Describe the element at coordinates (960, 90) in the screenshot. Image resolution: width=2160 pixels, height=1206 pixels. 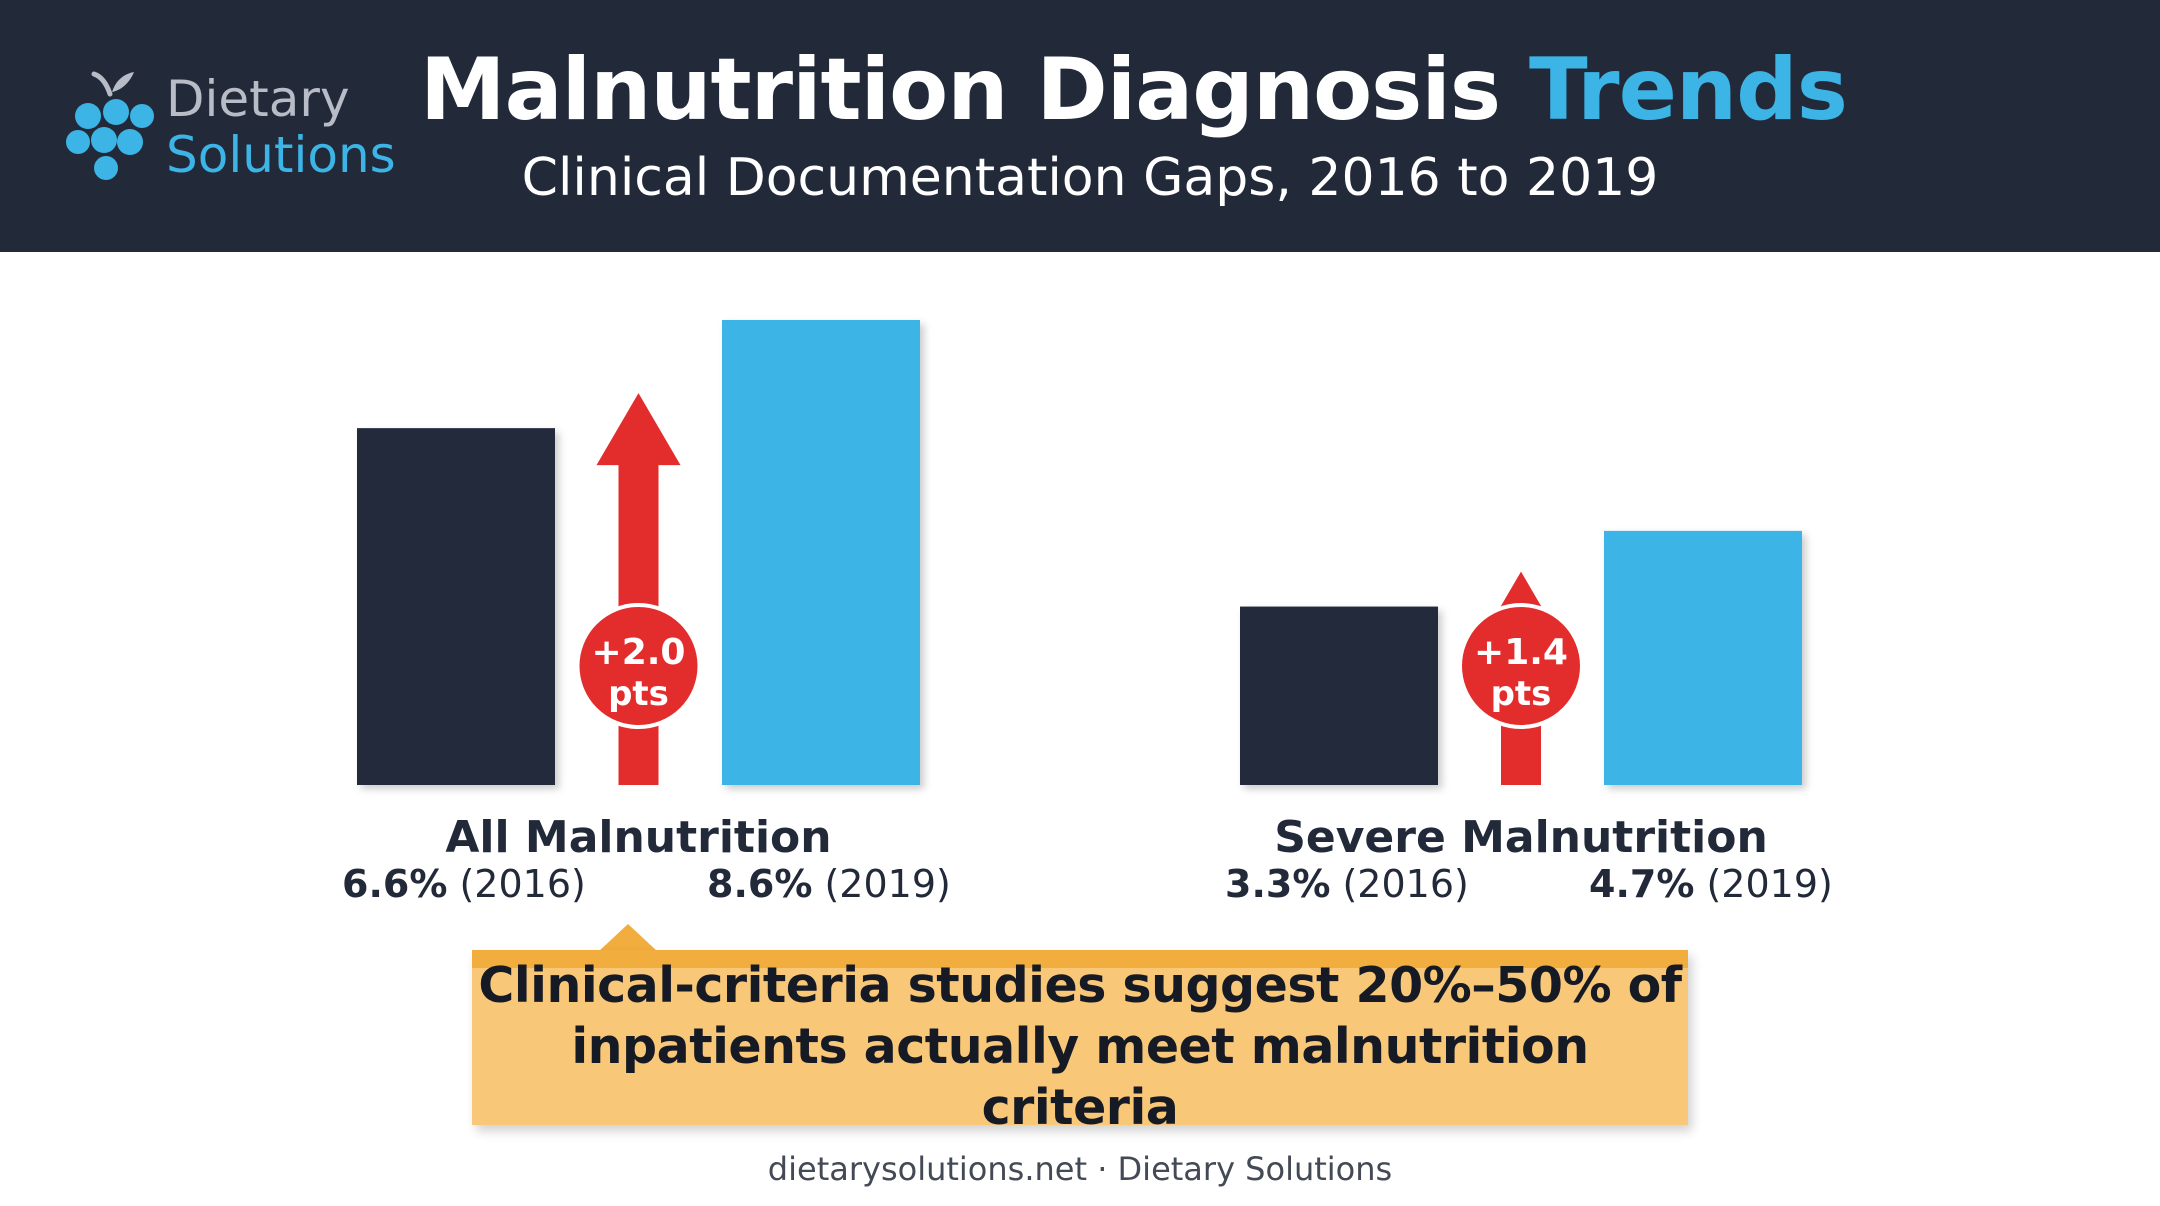
I see `title-main: Malnutrition Diagnosis` at that location.